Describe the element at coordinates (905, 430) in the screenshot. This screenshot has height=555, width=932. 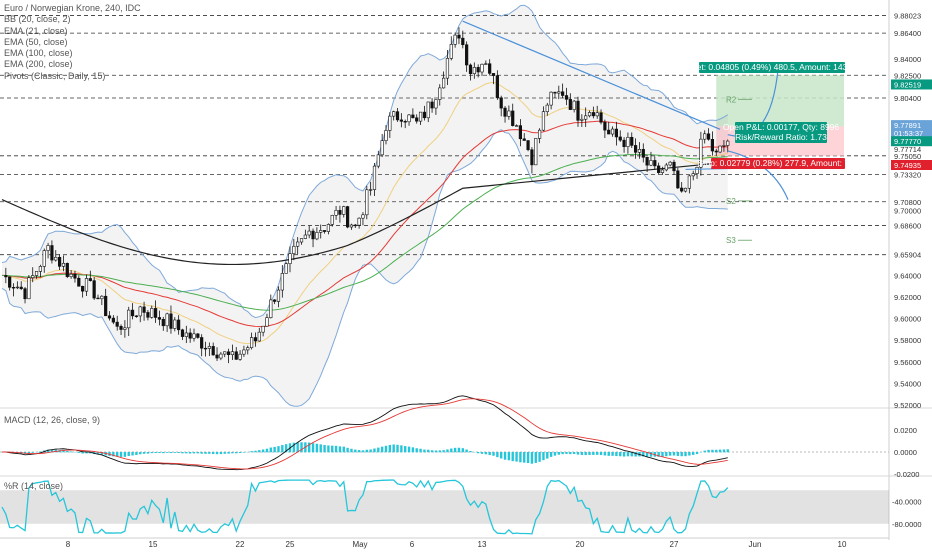
I see `macd-tick-label: 0.0200` at that location.